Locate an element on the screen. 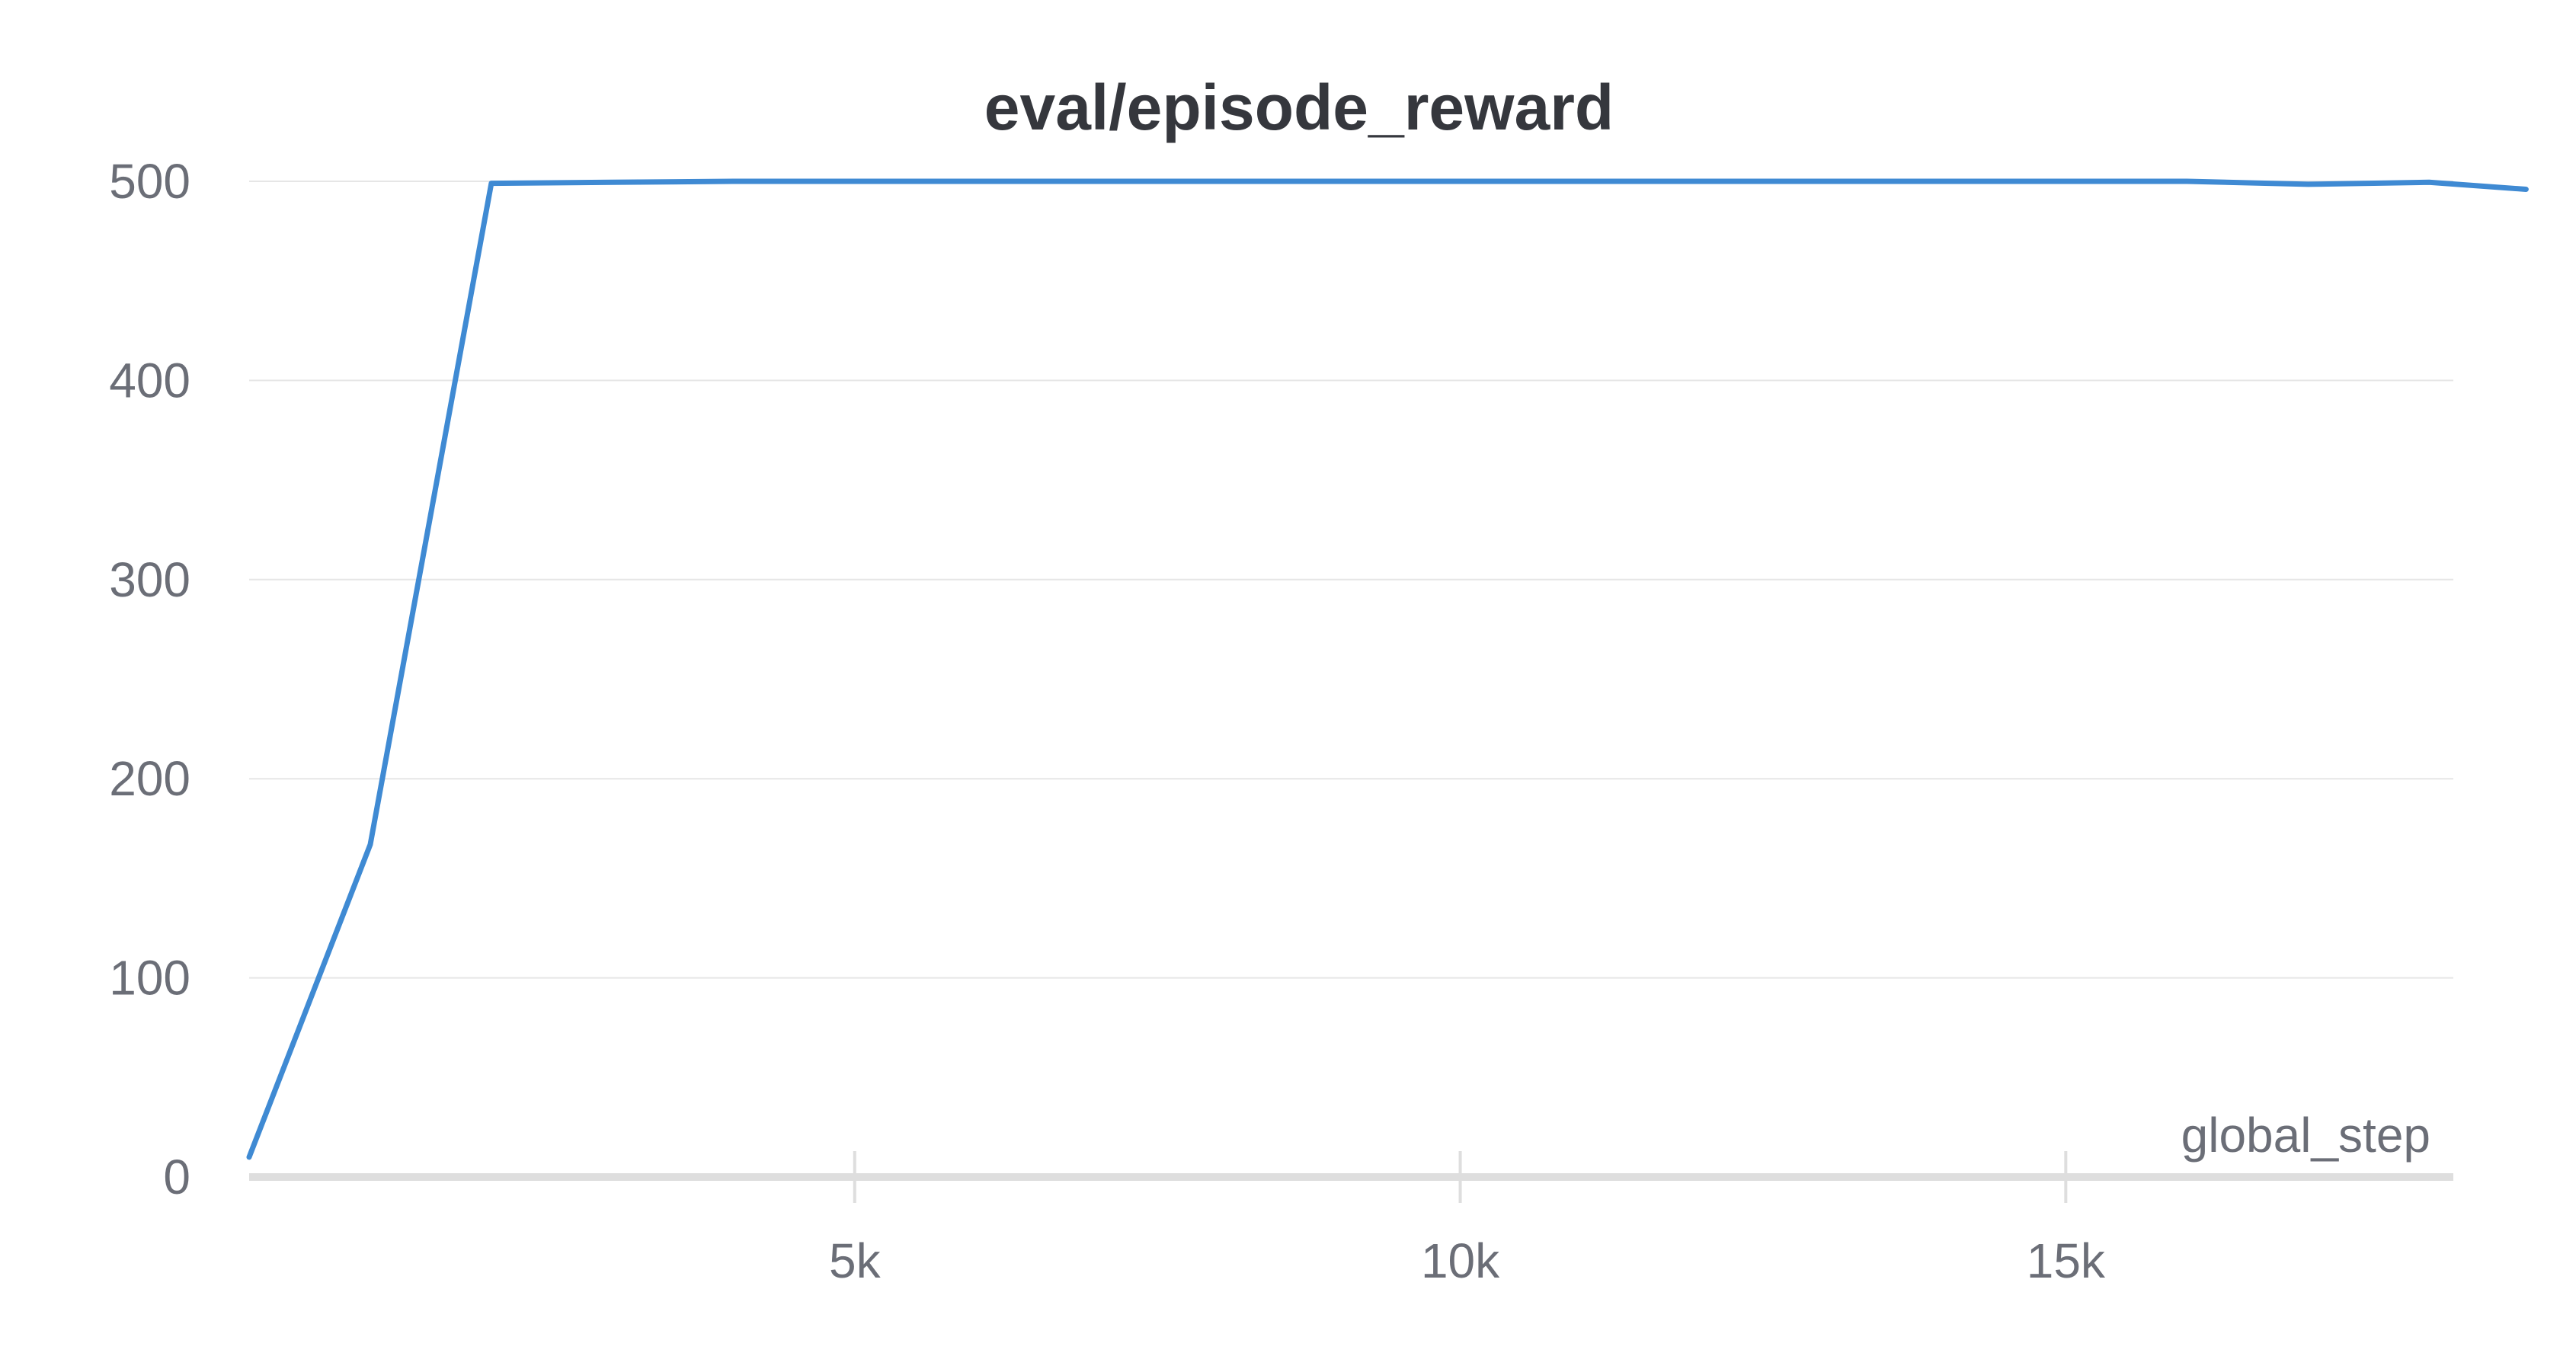 The height and width of the screenshot is (1353, 2576). y-axis-ticks: 0 100 200 300 400 500 is located at coordinates (149, 679).